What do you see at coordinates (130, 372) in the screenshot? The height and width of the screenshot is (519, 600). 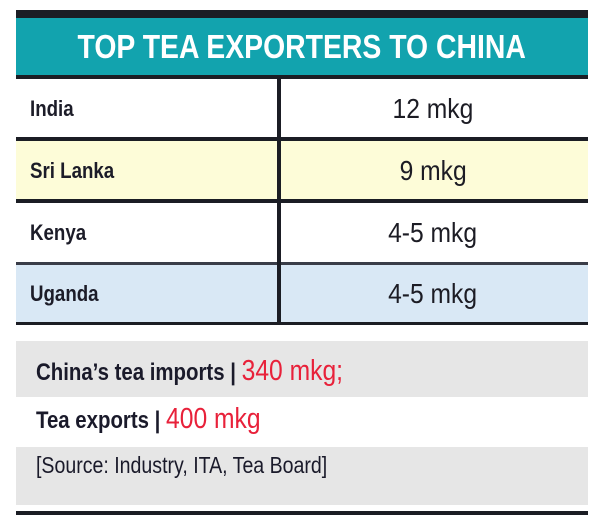 I see `imports-label: China’s tea imports` at bounding box center [130, 372].